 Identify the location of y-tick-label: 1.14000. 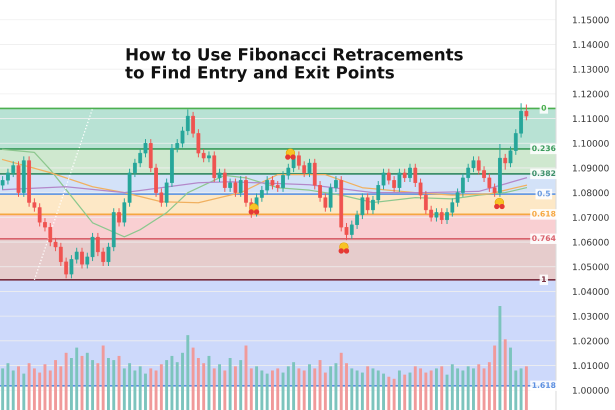
(590, 44).